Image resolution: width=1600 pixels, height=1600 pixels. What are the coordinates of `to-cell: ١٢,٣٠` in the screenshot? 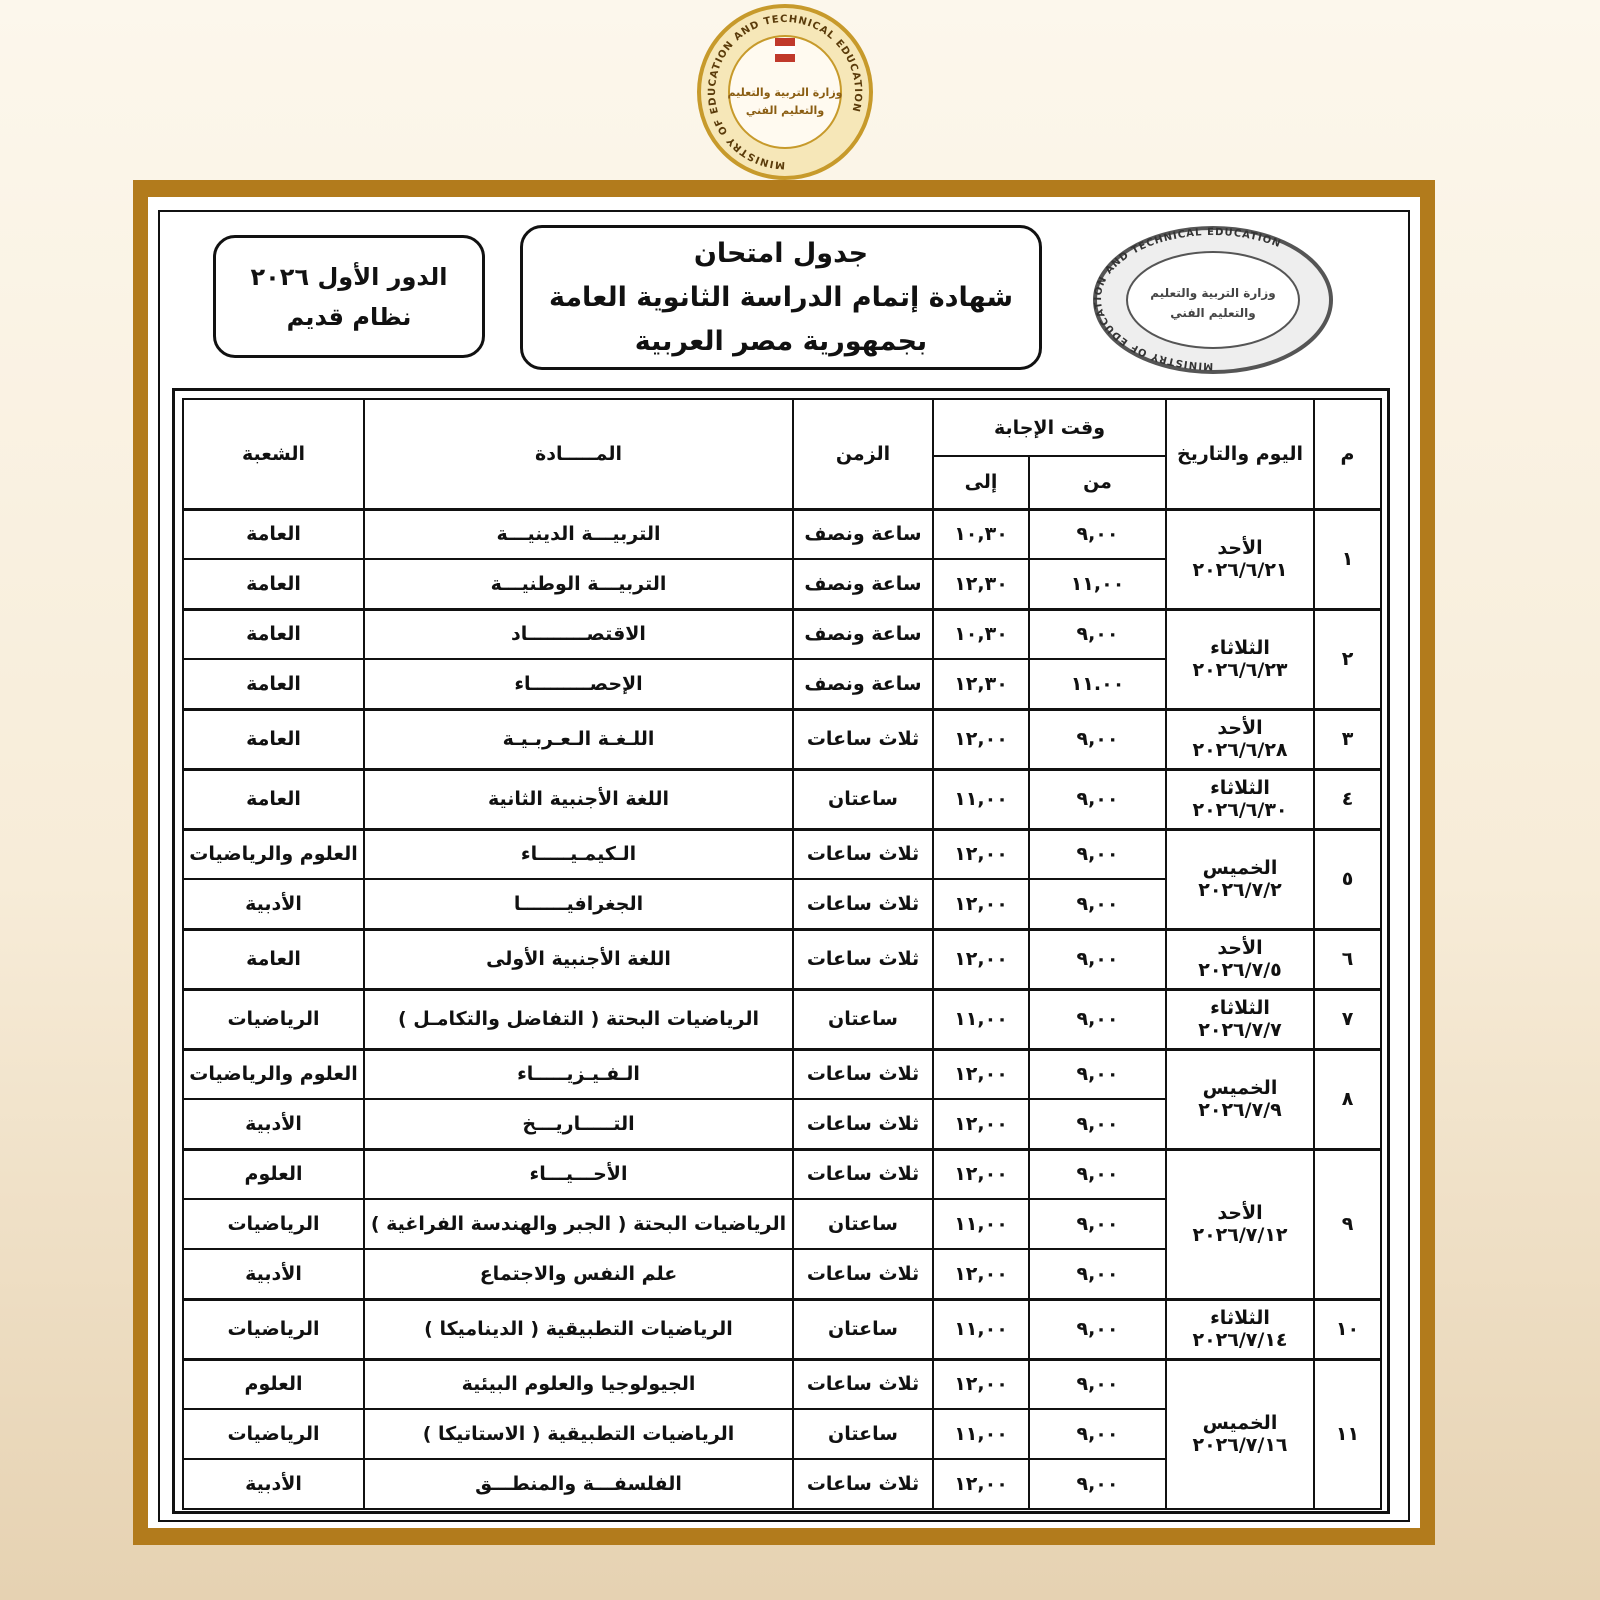 It's located at (981, 584).